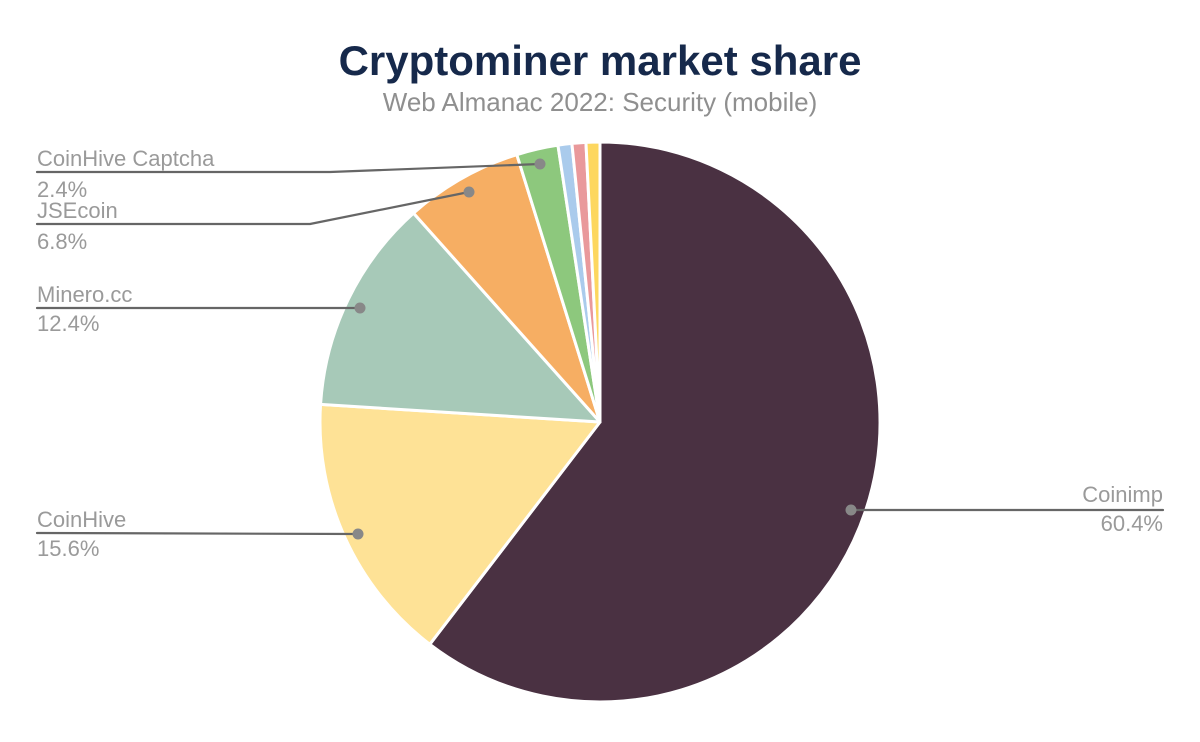 The height and width of the screenshot is (742, 1200). What do you see at coordinates (126, 158) in the screenshot?
I see `callout-label: CoinHive Captcha` at bounding box center [126, 158].